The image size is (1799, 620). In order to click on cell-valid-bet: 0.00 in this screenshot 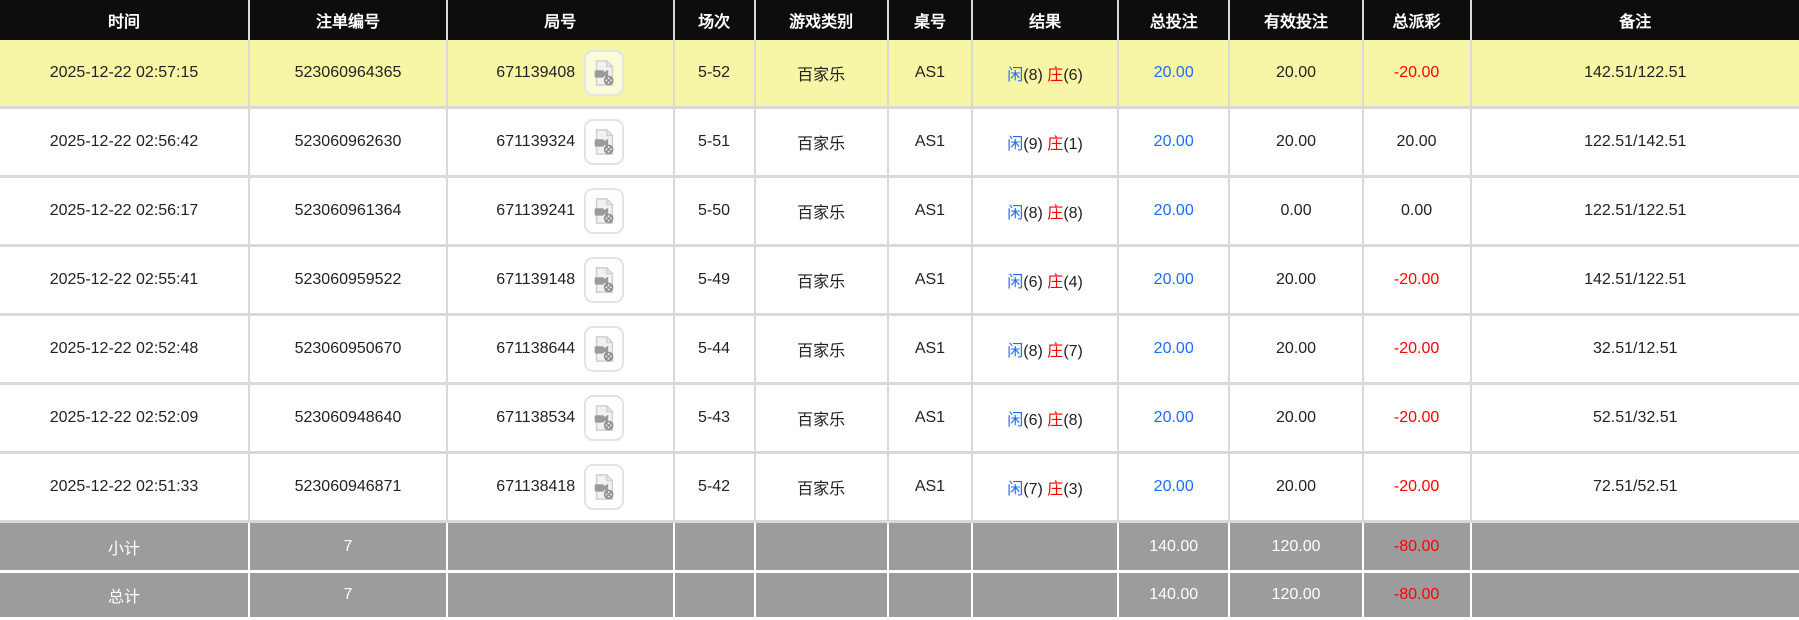, I will do `click(1297, 212)`.